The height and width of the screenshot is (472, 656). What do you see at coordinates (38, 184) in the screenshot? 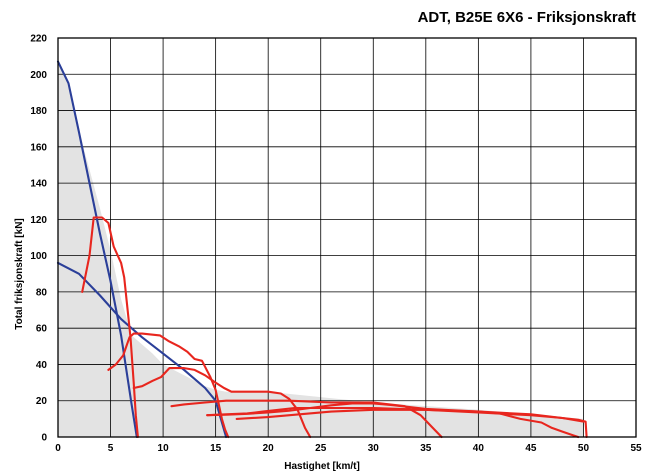
I see `y-tick-label: 140` at bounding box center [38, 184].